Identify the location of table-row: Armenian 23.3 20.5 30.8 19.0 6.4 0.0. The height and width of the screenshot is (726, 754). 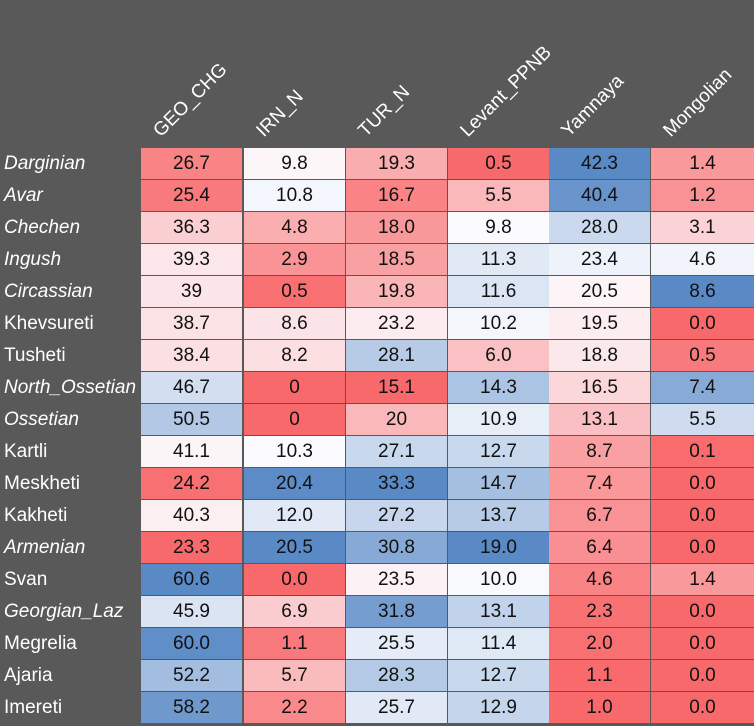
(377, 548).